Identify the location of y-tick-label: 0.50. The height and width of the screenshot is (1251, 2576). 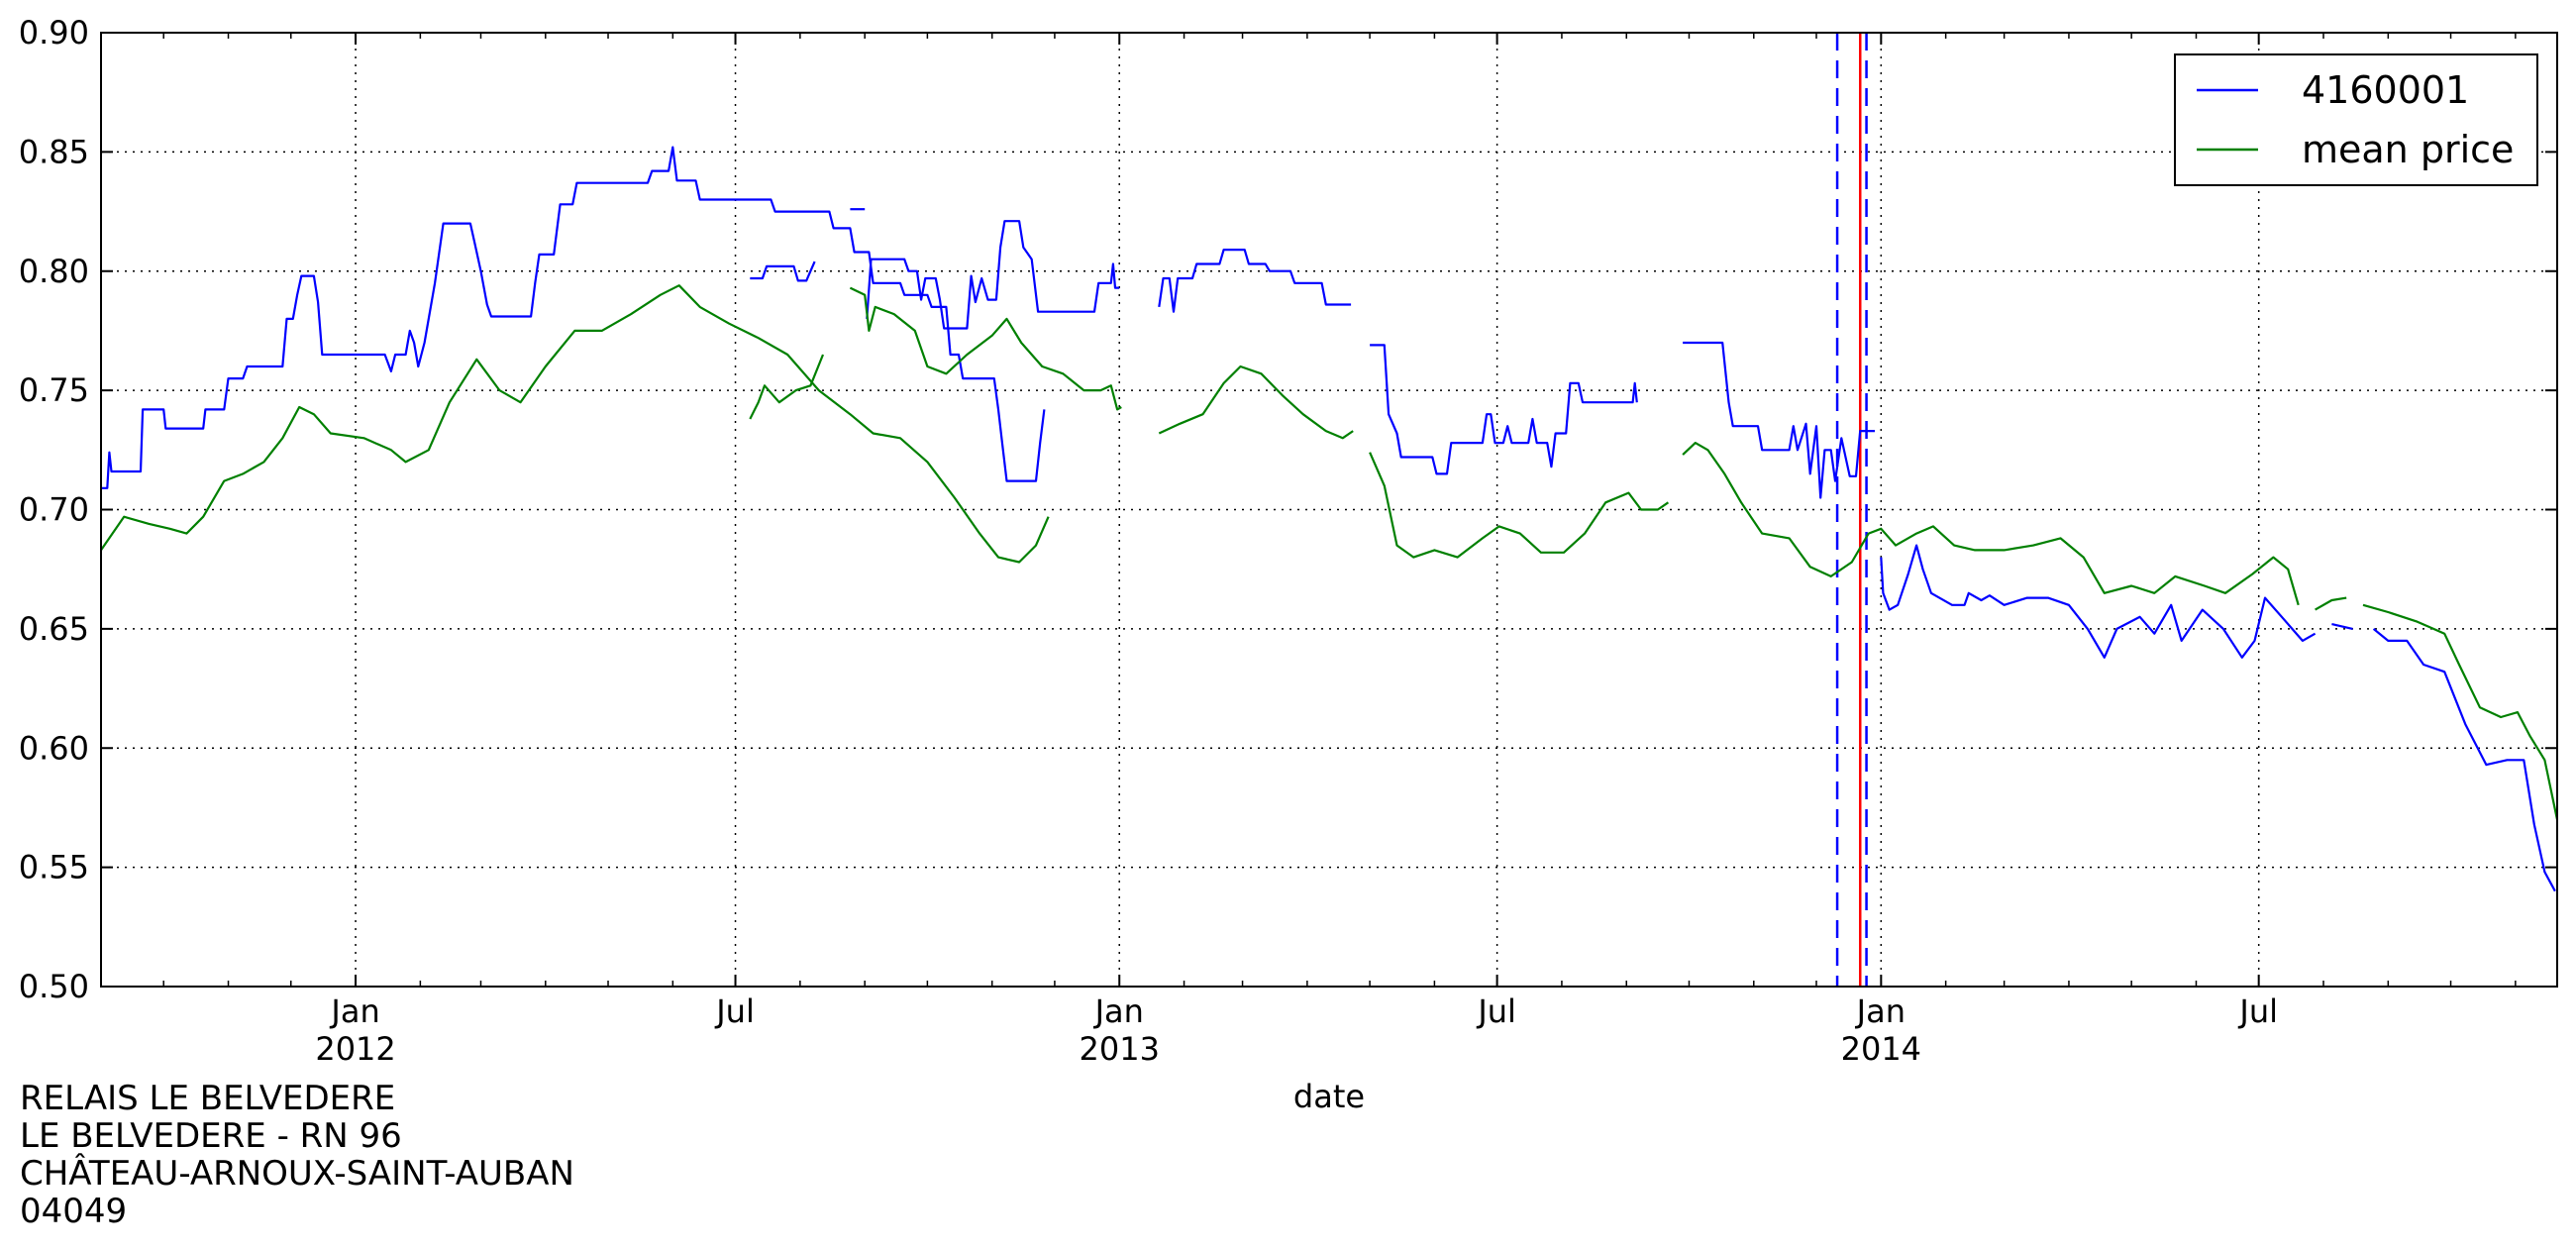
(54, 986).